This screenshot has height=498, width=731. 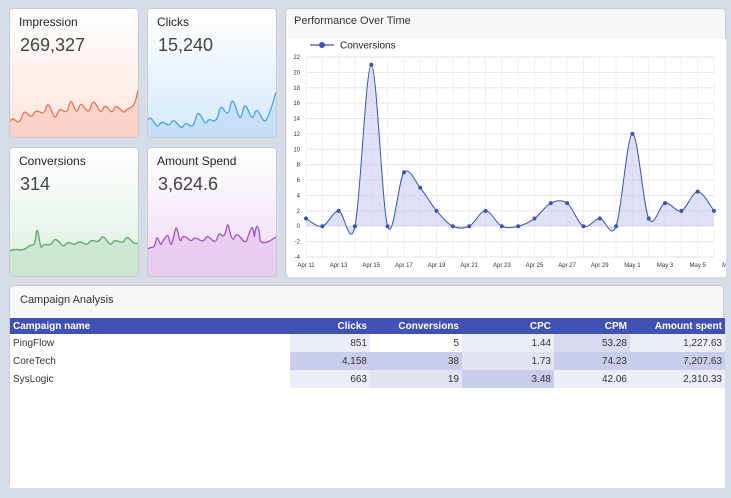 I want to click on col-campaign-name: Campaign name, so click(x=150, y=326).